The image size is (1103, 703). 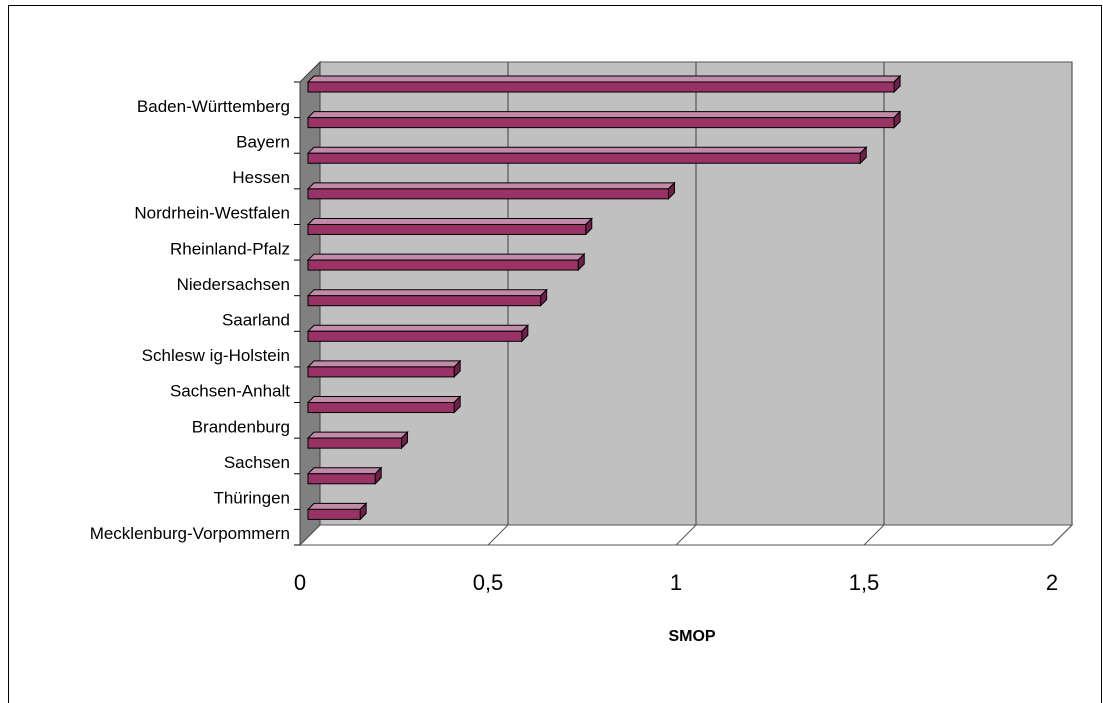 I want to click on x-axis-label: SMOP, so click(x=691, y=636).